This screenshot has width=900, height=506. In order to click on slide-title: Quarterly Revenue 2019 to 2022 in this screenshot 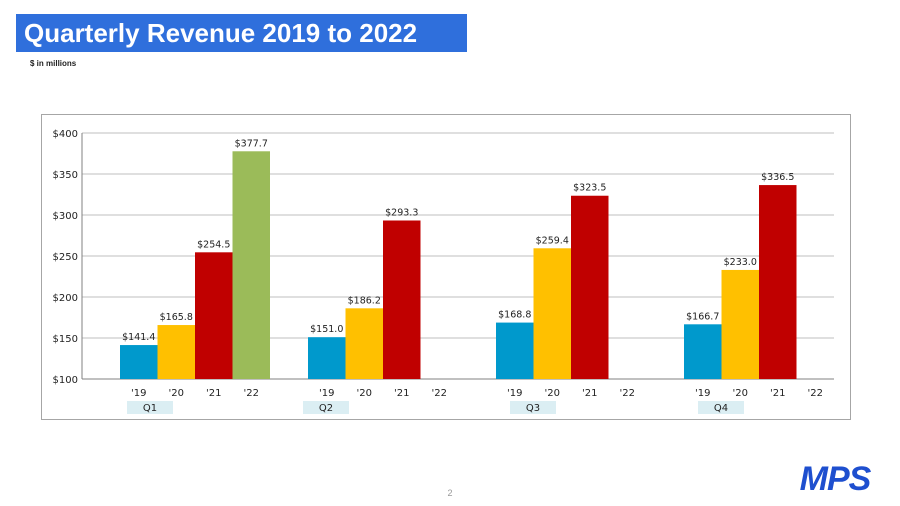, I will do `click(241, 33)`.